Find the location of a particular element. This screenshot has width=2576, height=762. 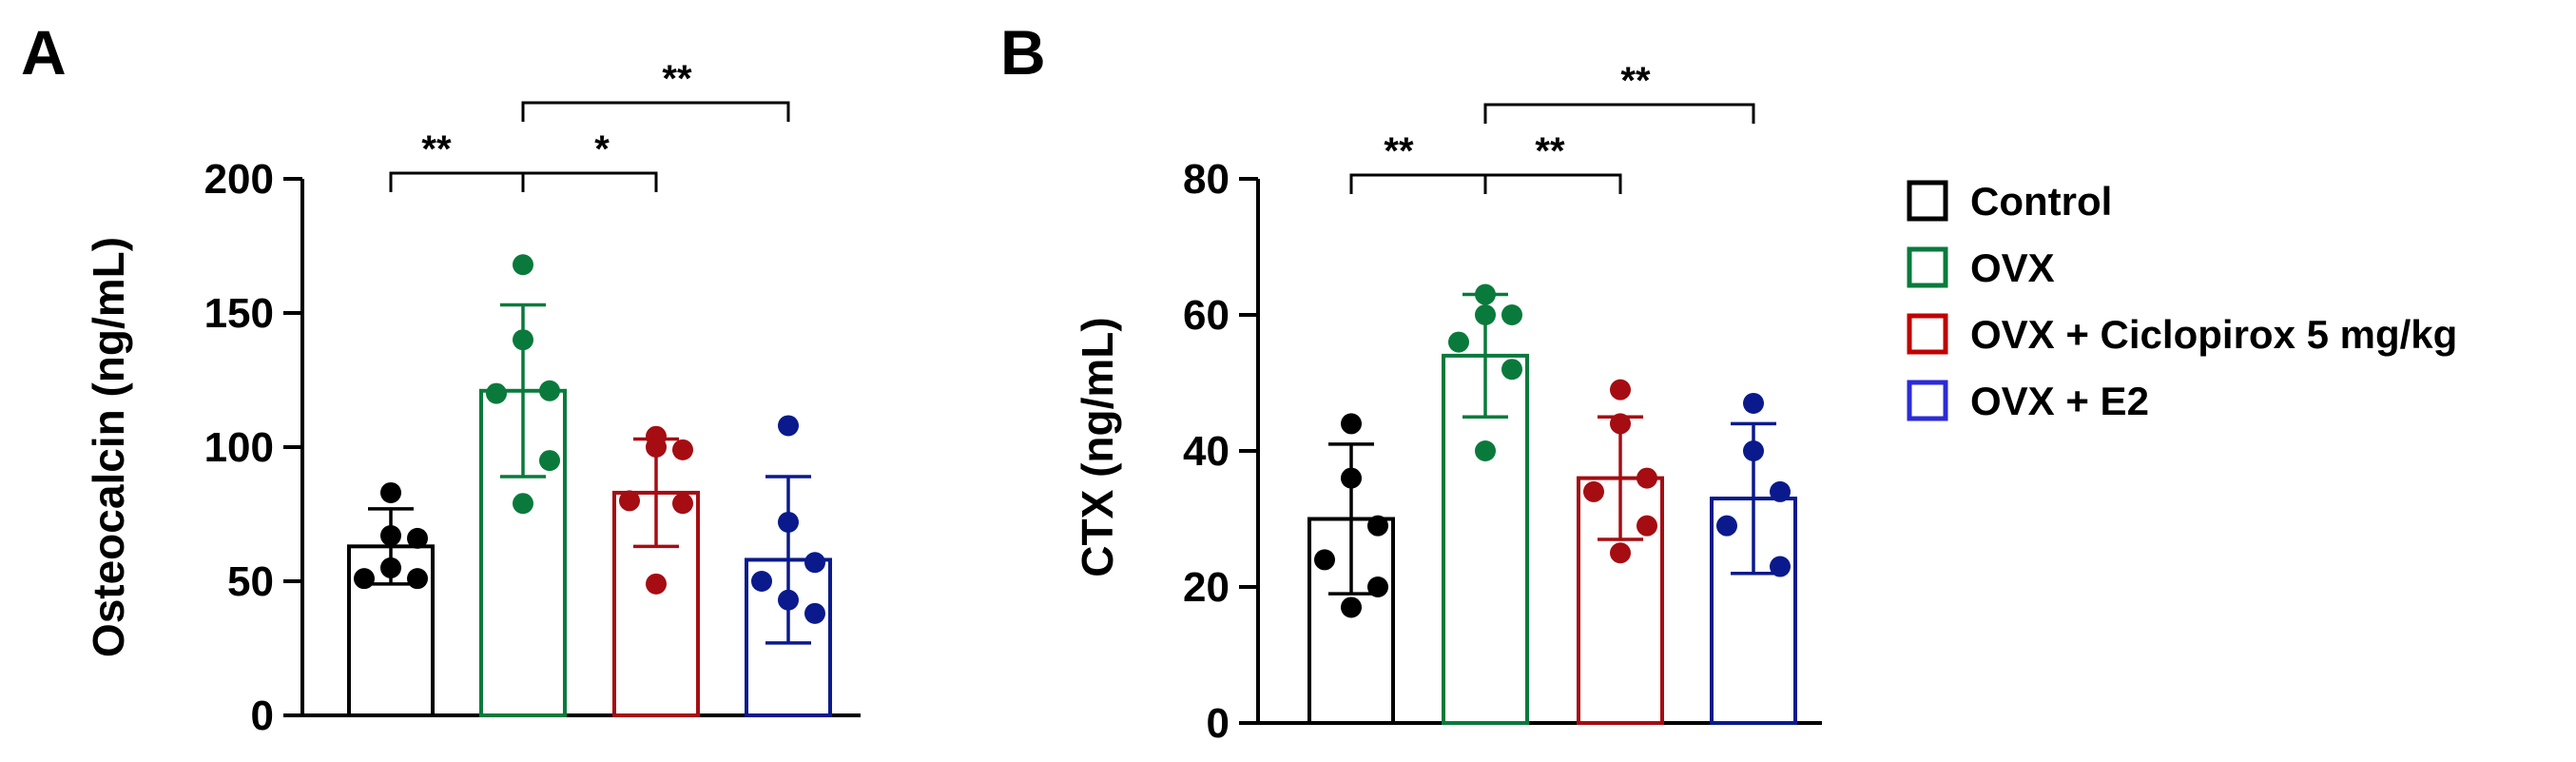

legend-label: OVX + E2 is located at coordinates (2059, 401).